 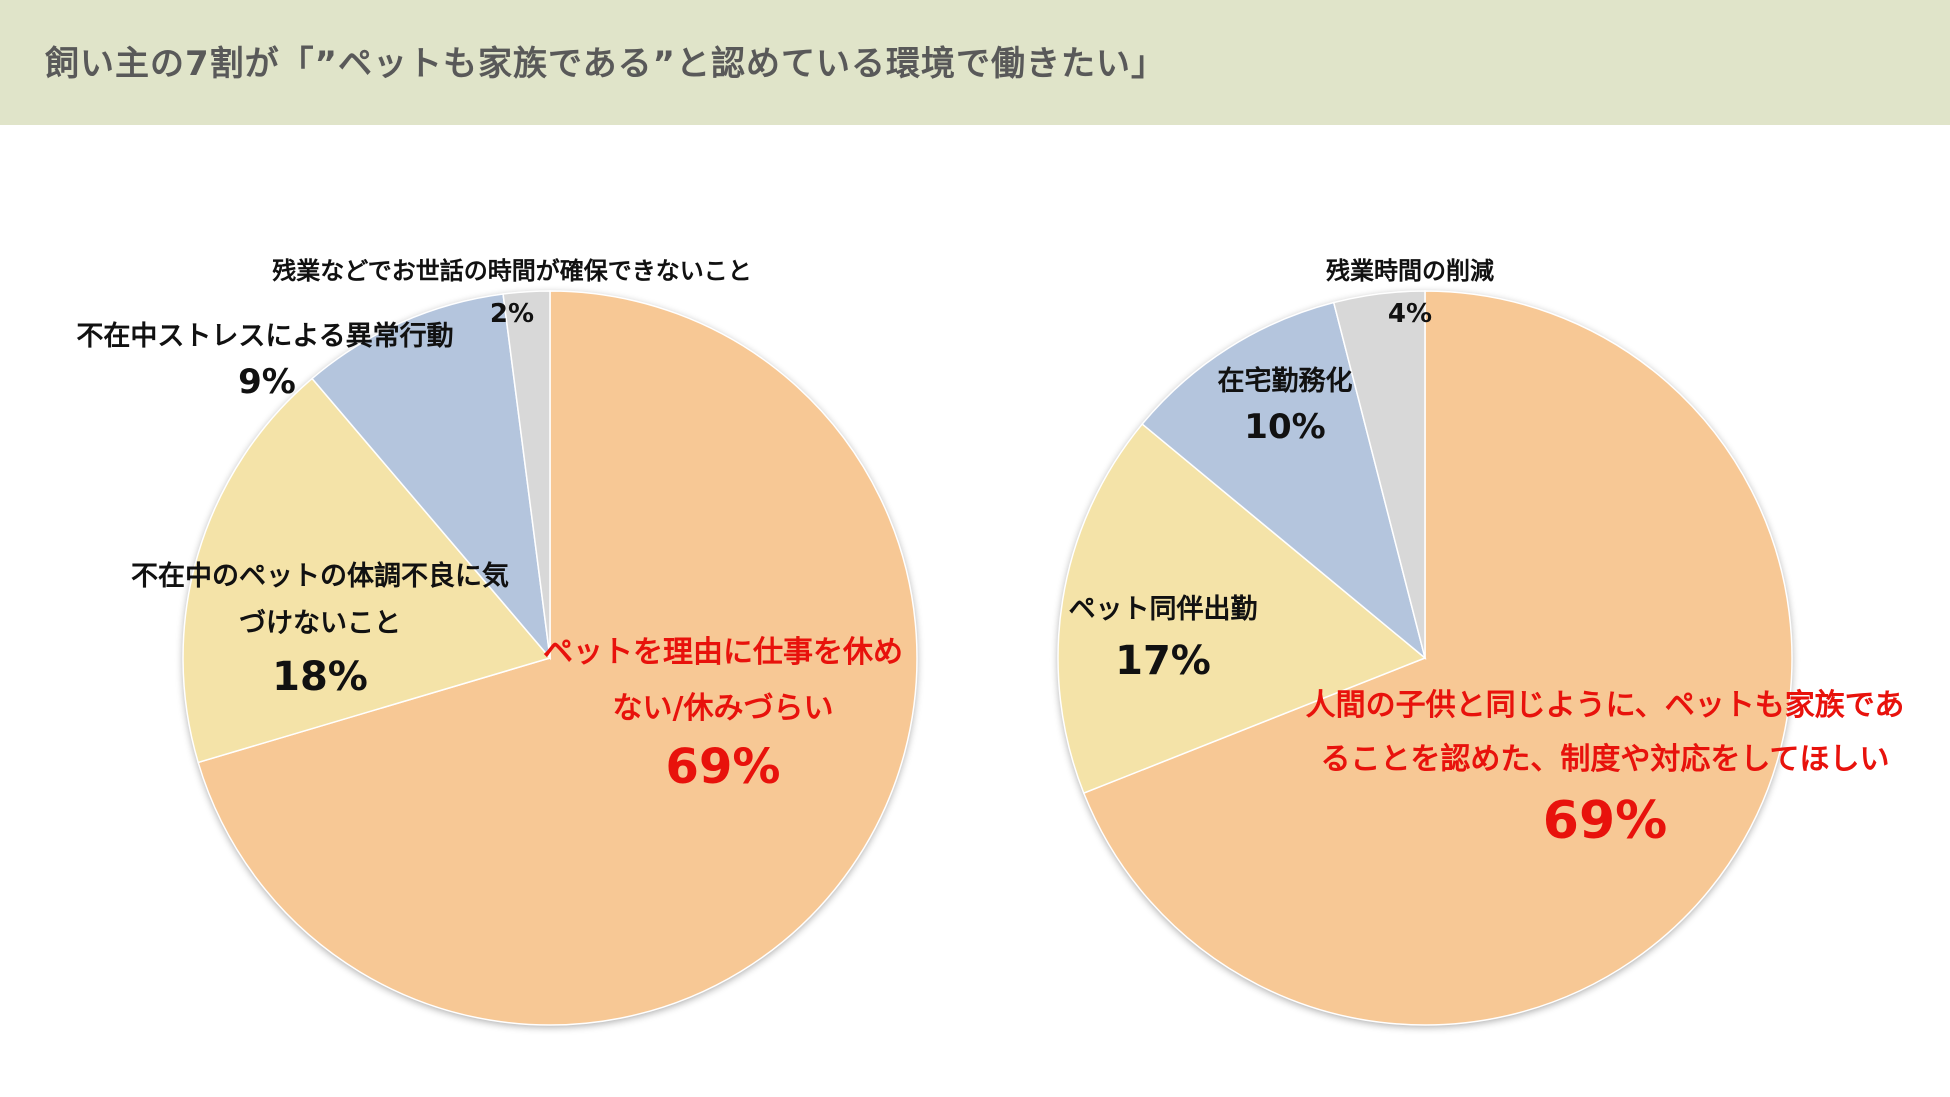 I want to click on slice-label-2-3-line-1: 在宅勤務化, so click(x=1285, y=381).